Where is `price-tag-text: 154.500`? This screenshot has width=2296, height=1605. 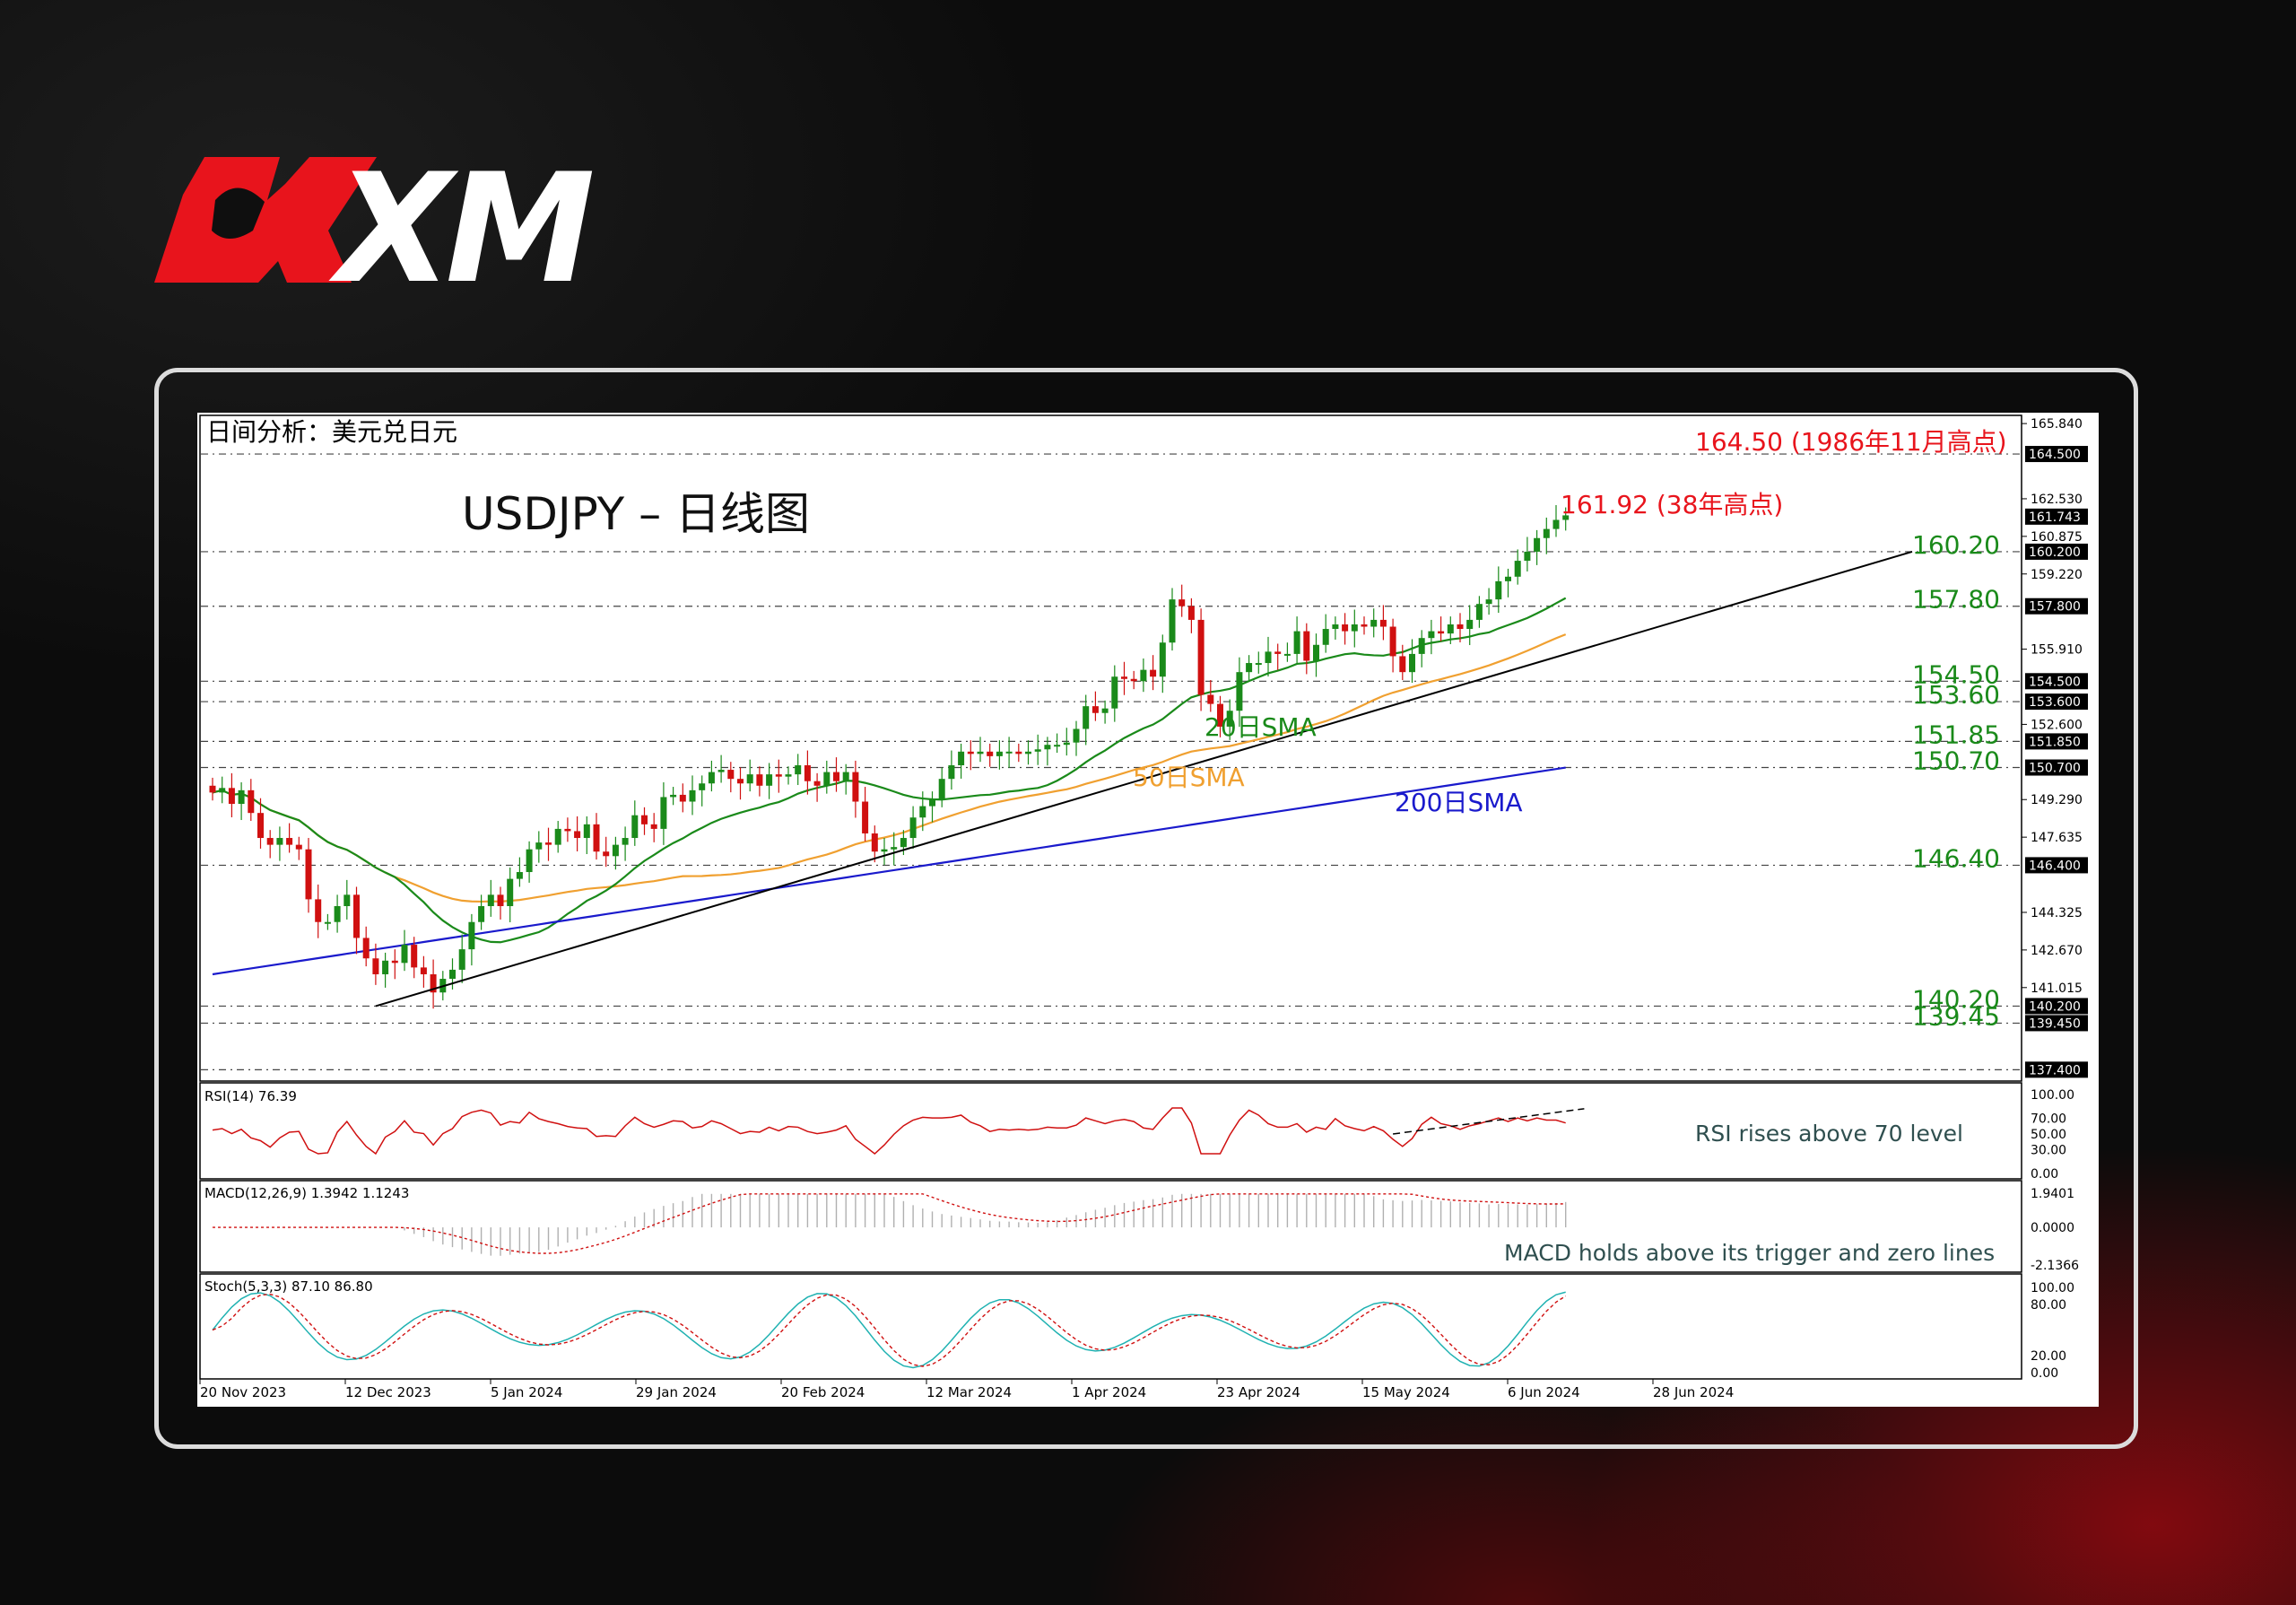 price-tag-text: 154.500 is located at coordinates (2055, 682).